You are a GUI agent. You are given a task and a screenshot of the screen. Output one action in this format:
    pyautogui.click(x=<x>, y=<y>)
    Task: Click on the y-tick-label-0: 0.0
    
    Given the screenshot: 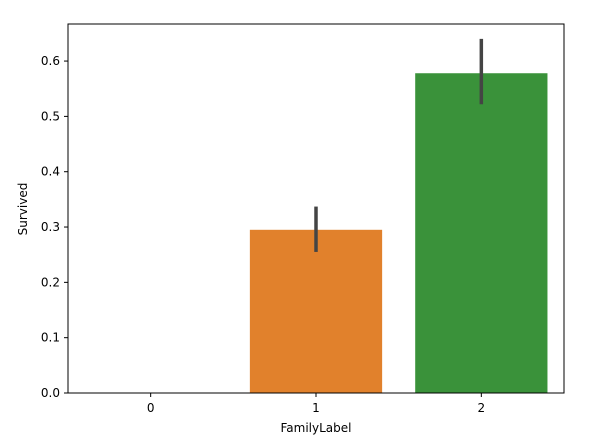 What is the action you would take?
    pyautogui.click(x=50, y=393)
    